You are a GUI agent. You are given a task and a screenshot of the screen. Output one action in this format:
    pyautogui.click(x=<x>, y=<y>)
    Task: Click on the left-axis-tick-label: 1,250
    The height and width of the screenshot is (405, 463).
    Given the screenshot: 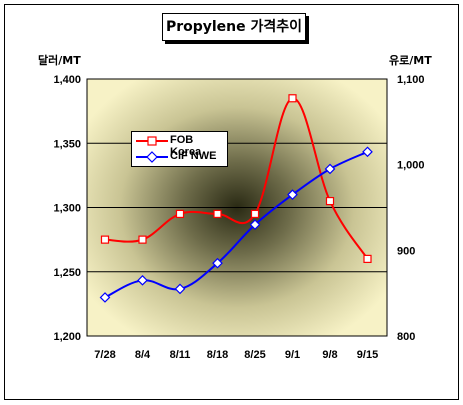 What is the action you would take?
    pyautogui.click(x=67, y=273)
    